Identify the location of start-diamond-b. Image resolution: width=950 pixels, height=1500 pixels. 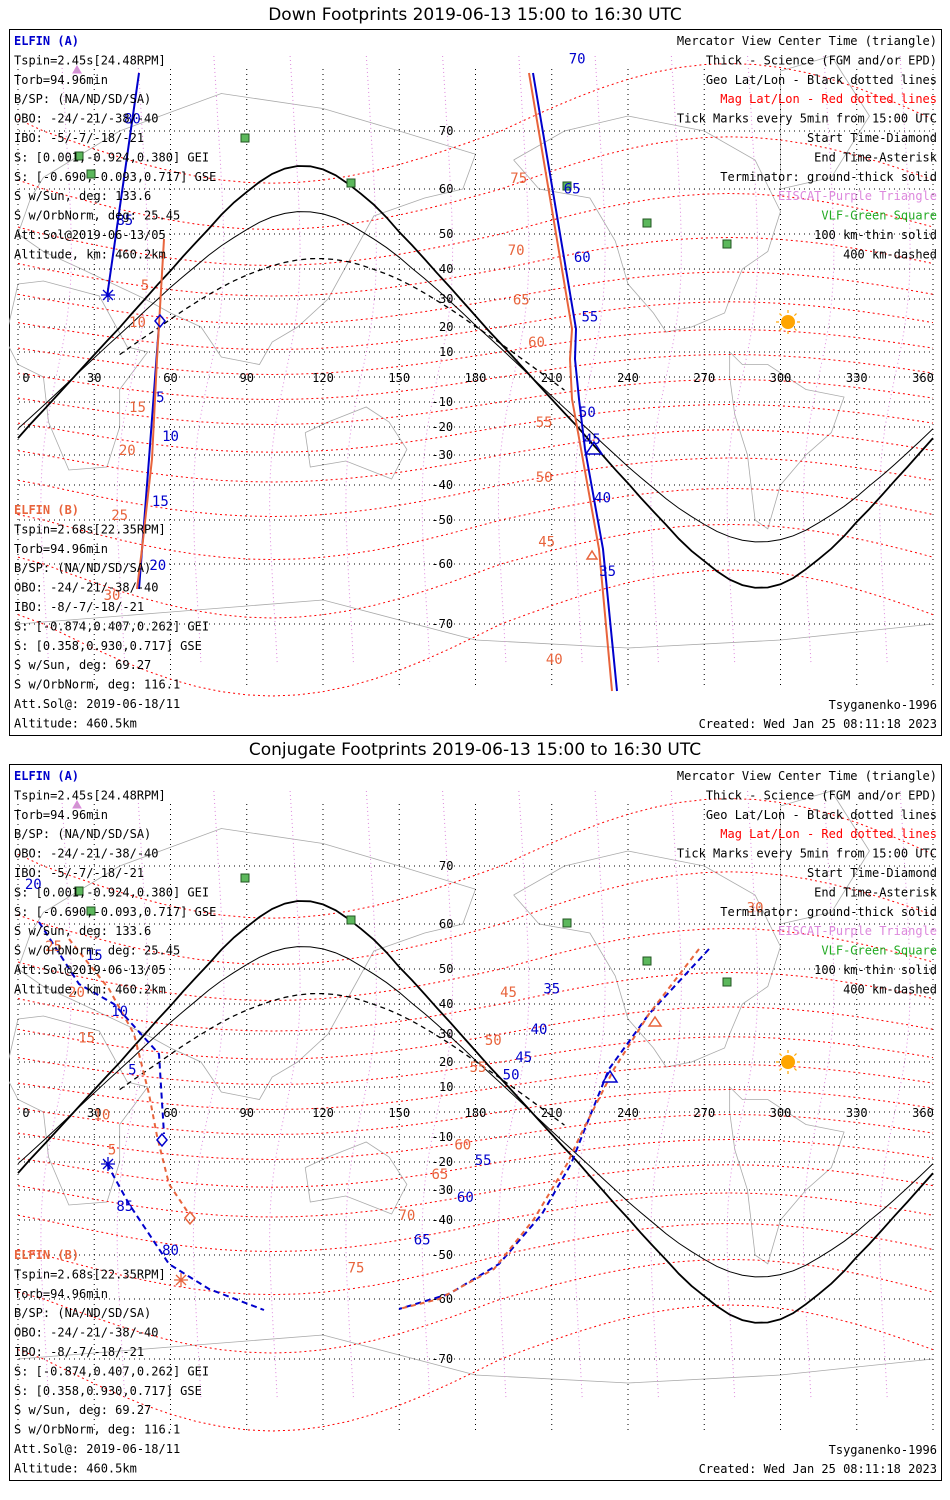
(190, 1218).